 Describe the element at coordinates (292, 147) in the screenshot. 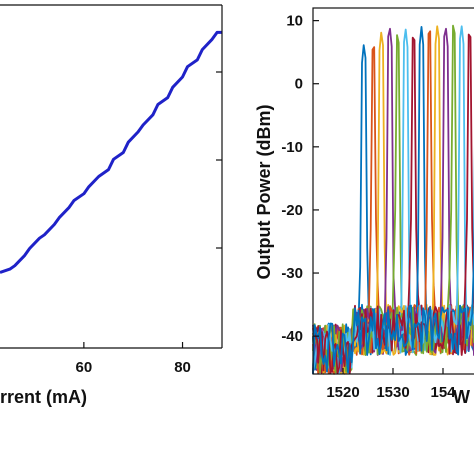

I see `right-y-tick-label: -10` at that location.